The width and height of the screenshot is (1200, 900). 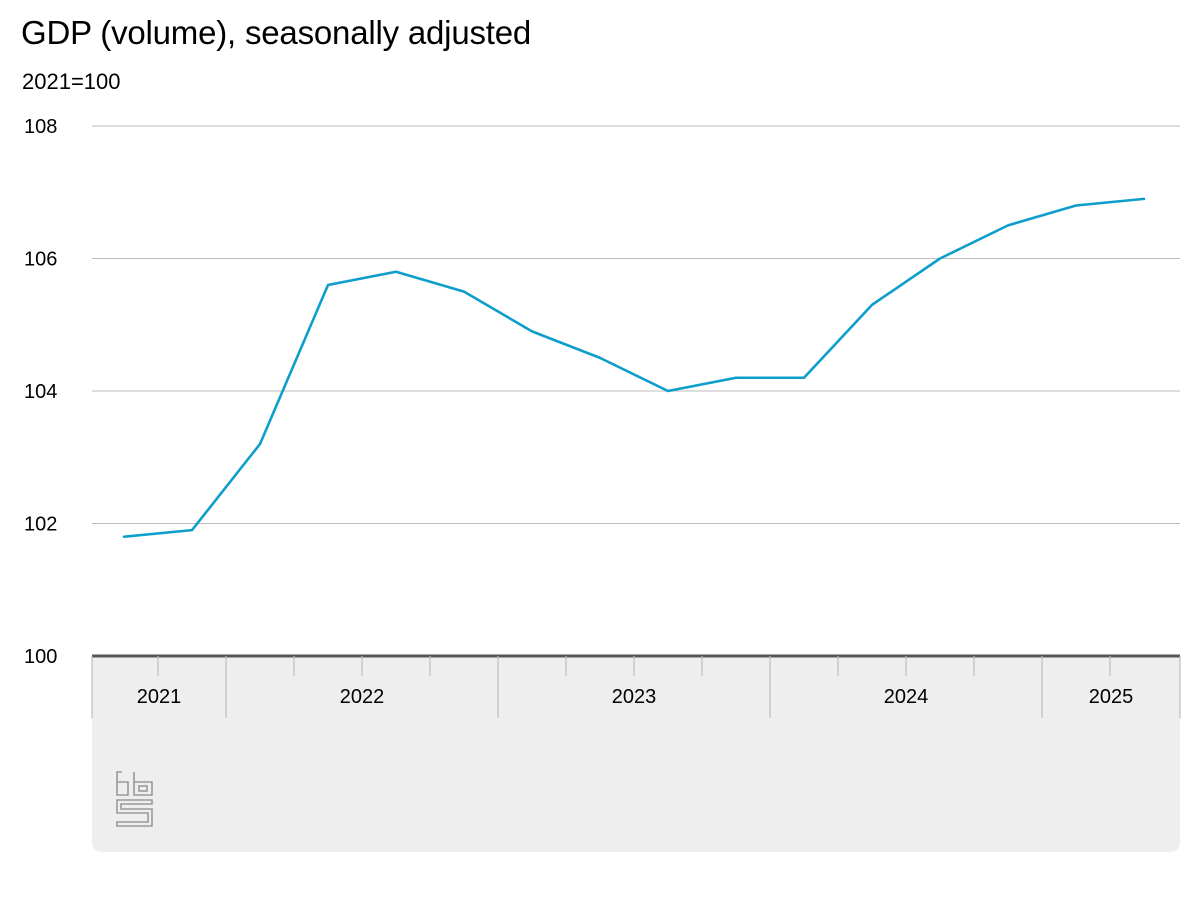 What do you see at coordinates (159, 697) in the screenshot?
I see `x-year-label: 2021` at bounding box center [159, 697].